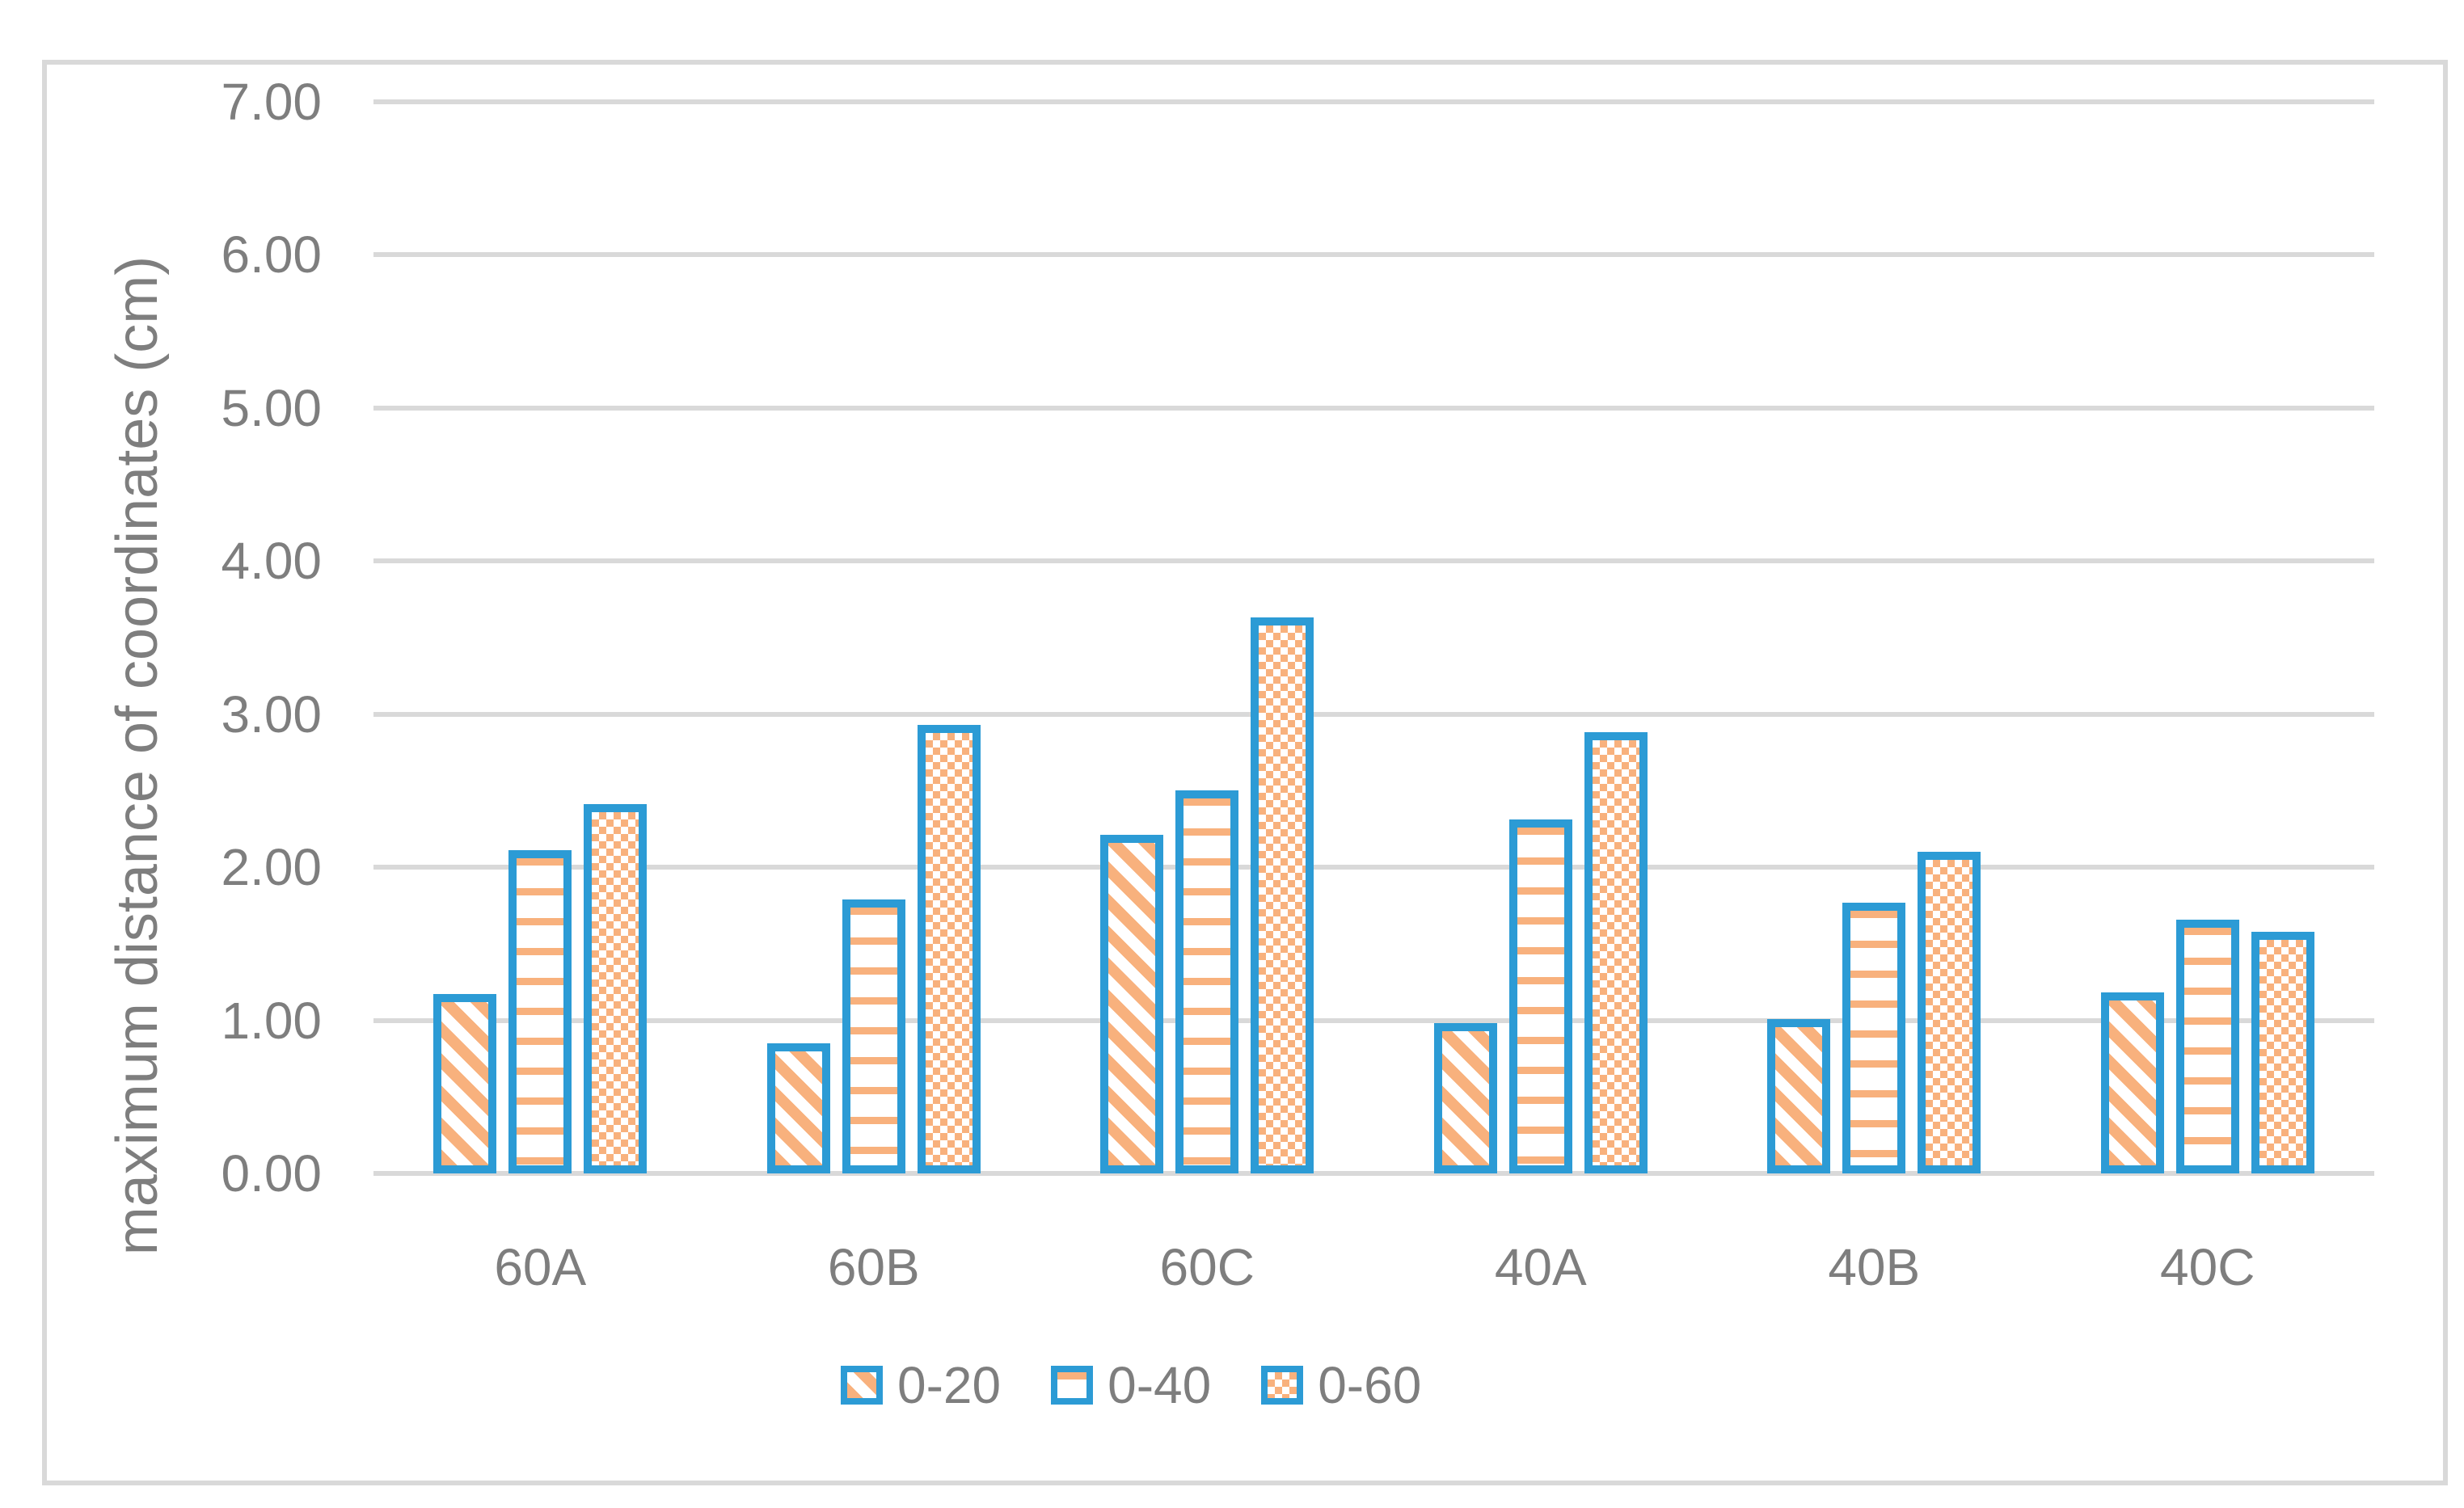  I want to click on category-group-40A, so click(1541, 637).